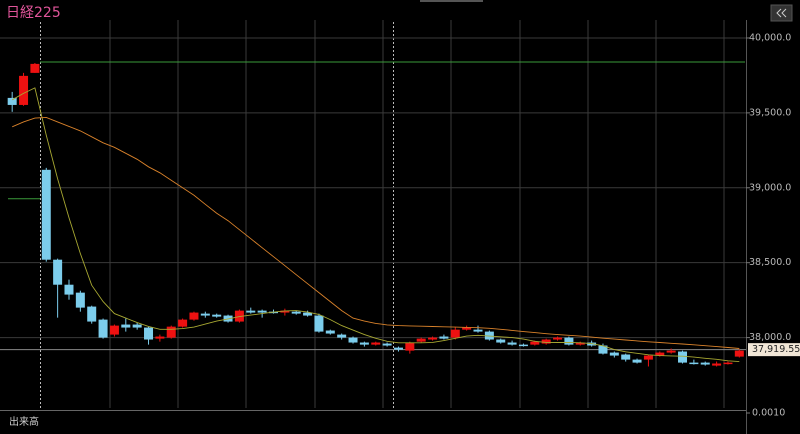 This screenshot has width=800, height=434. I want to click on last-price-box, so click(774, 350).